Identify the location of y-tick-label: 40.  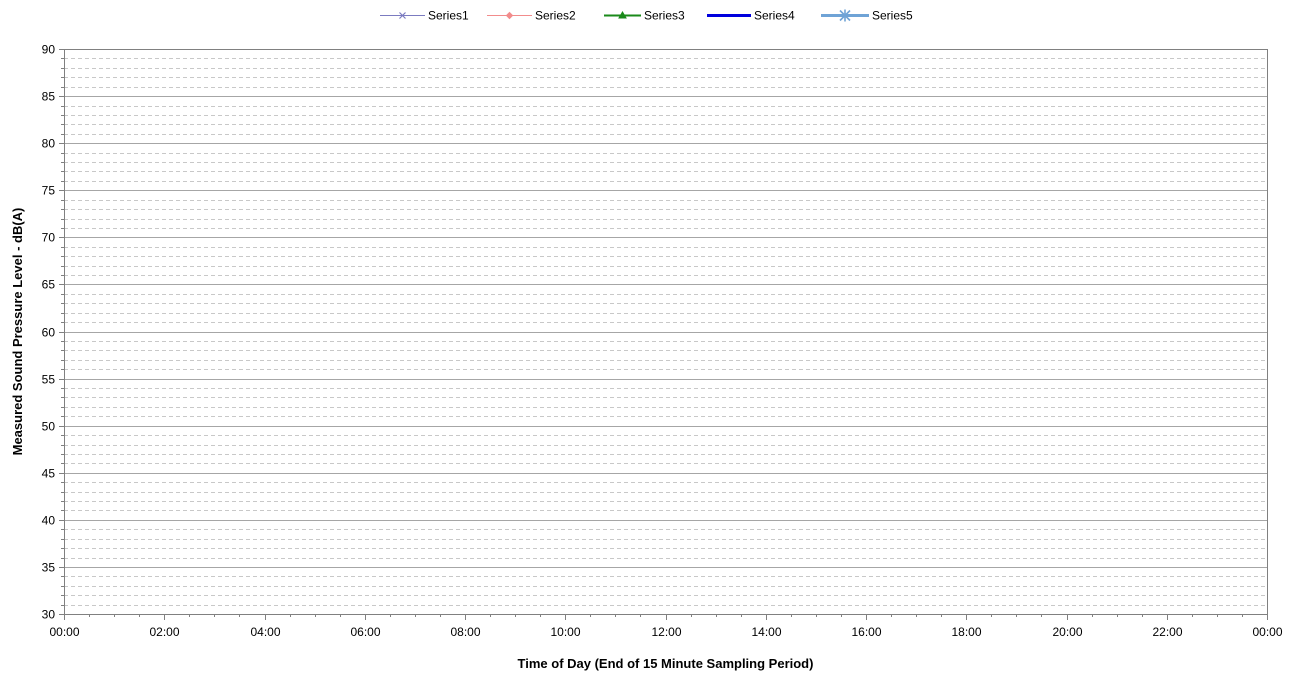
(49, 521).